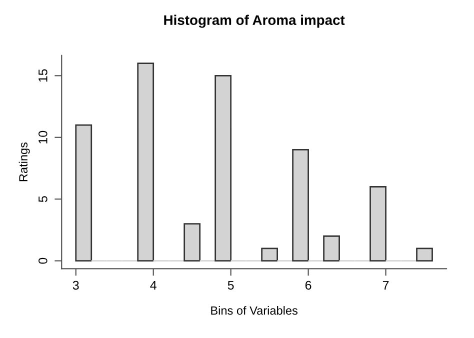  What do you see at coordinates (75, 285) in the screenshot?
I see `x-tick-label: 3` at bounding box center [75, 285].